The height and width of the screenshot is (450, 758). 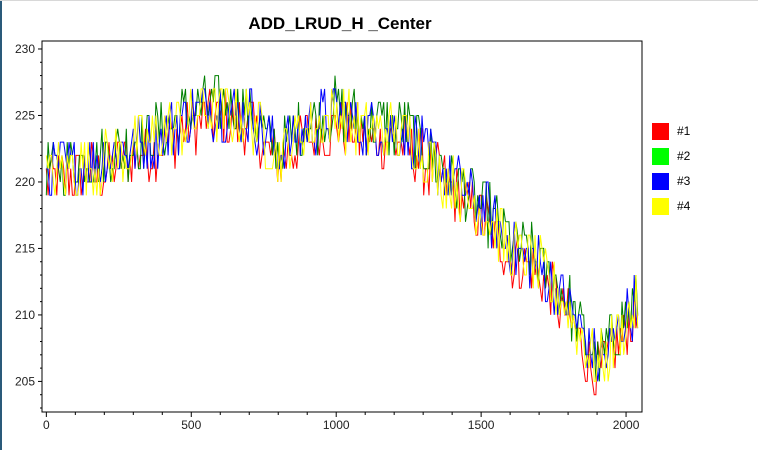 What do you see at coordinates (336, 425) in the screenshot?
I see `x-tick-label: 1000` at bounding box center [336, 425].